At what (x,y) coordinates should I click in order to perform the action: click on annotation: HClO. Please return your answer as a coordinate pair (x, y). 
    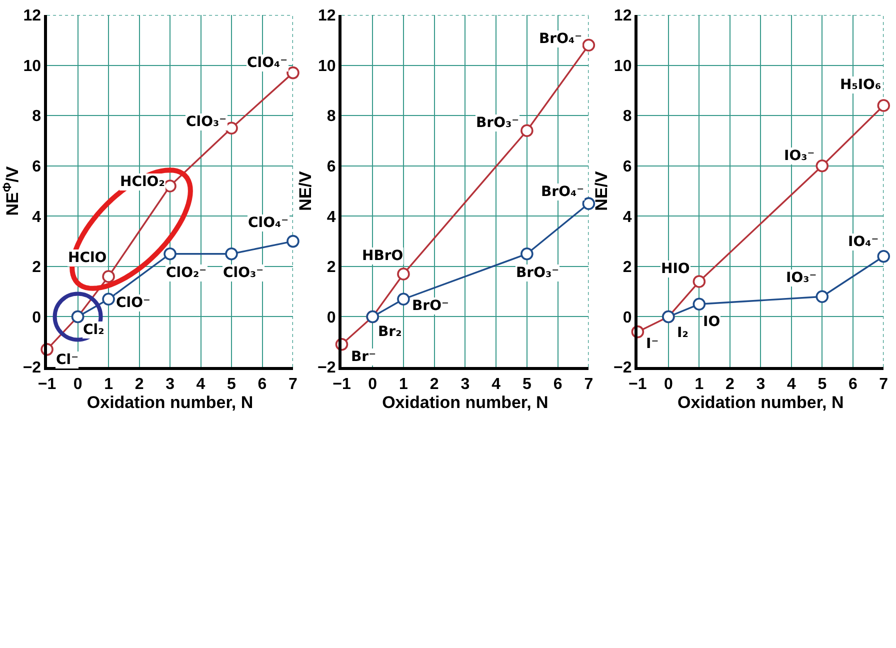
    Looking at the image, I should click on (87, 258).